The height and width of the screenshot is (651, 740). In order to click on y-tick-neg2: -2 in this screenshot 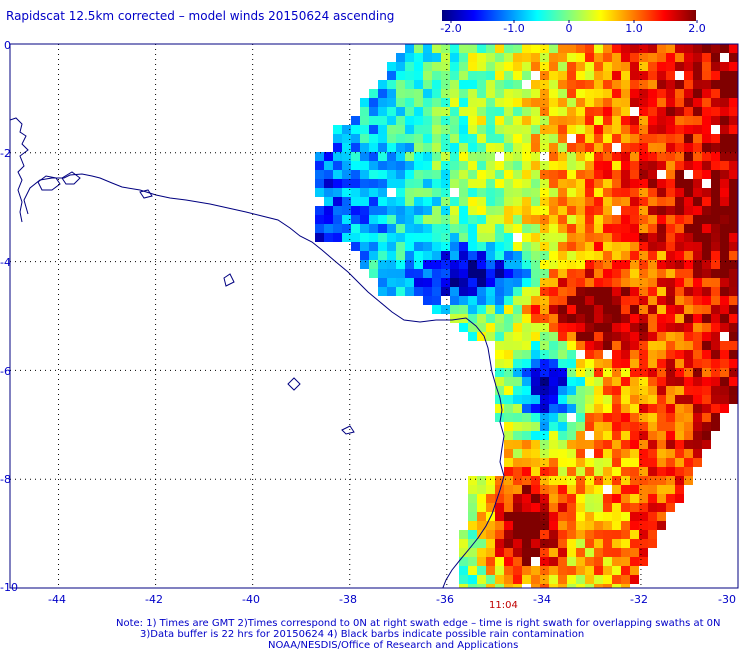, I will do `click(5, 153)`.